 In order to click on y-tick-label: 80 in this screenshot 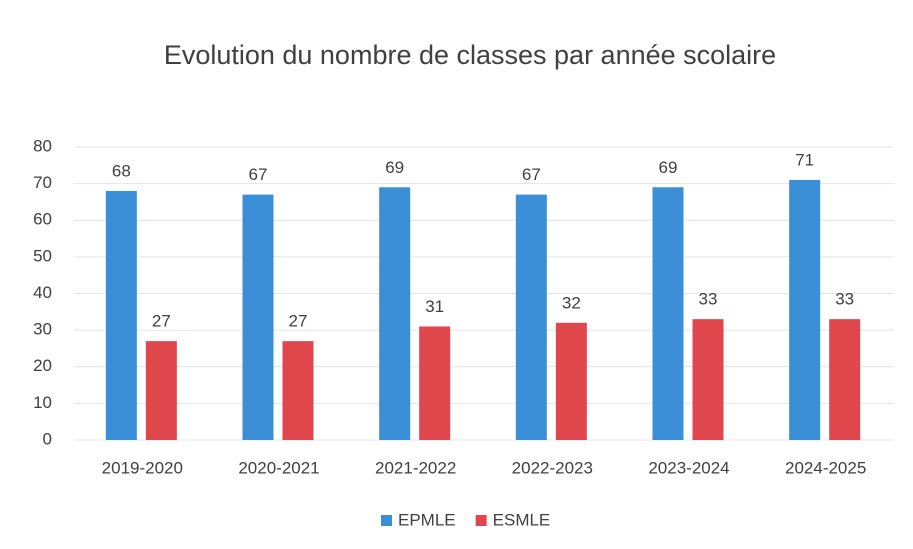, I will do `click(42, 145)`.